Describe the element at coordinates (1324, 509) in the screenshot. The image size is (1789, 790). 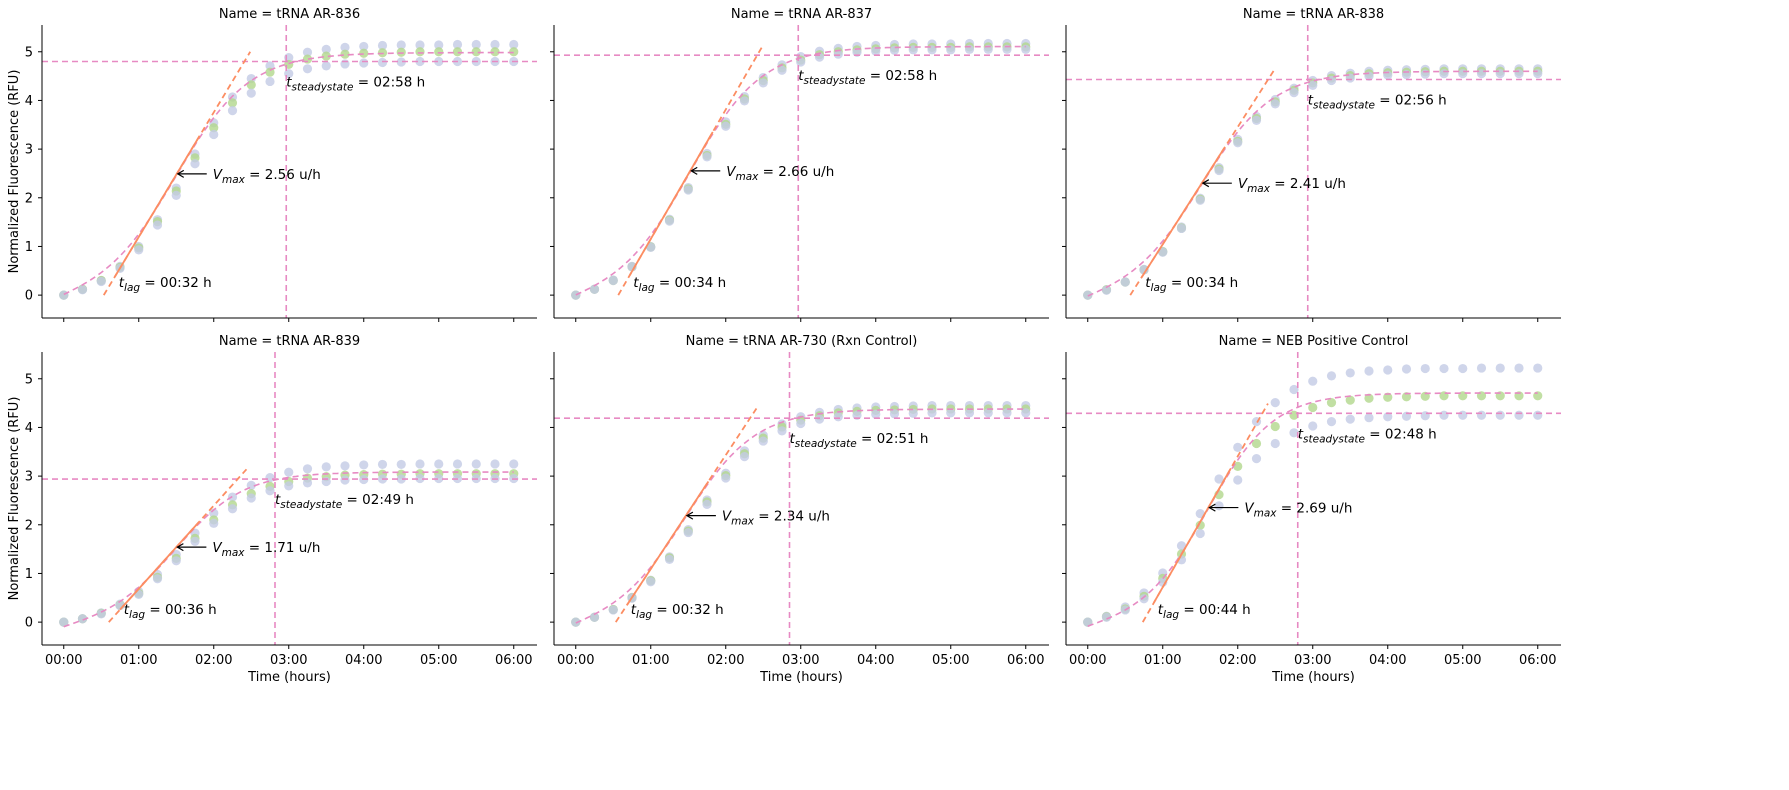
I see `vmax-label-value: 2.69 u/h` at that location.